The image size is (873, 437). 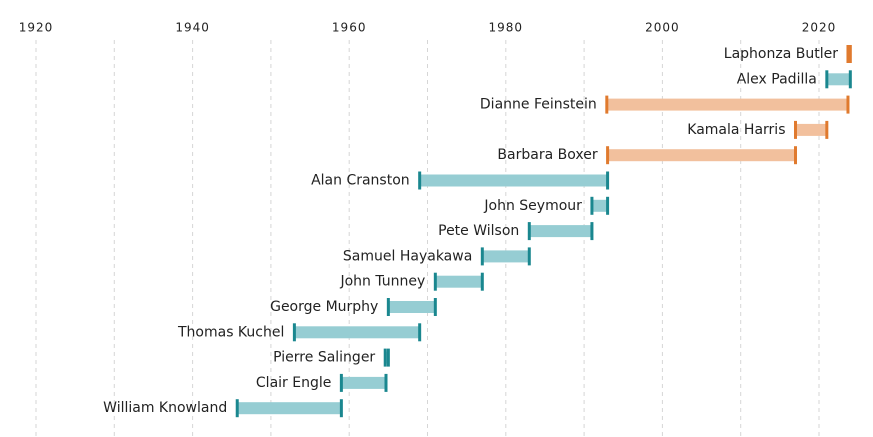 What do you see at coordinates (819, 28) in the screenshot?
I see `x-tick-label: 2020` at bounding box center [819, 28].